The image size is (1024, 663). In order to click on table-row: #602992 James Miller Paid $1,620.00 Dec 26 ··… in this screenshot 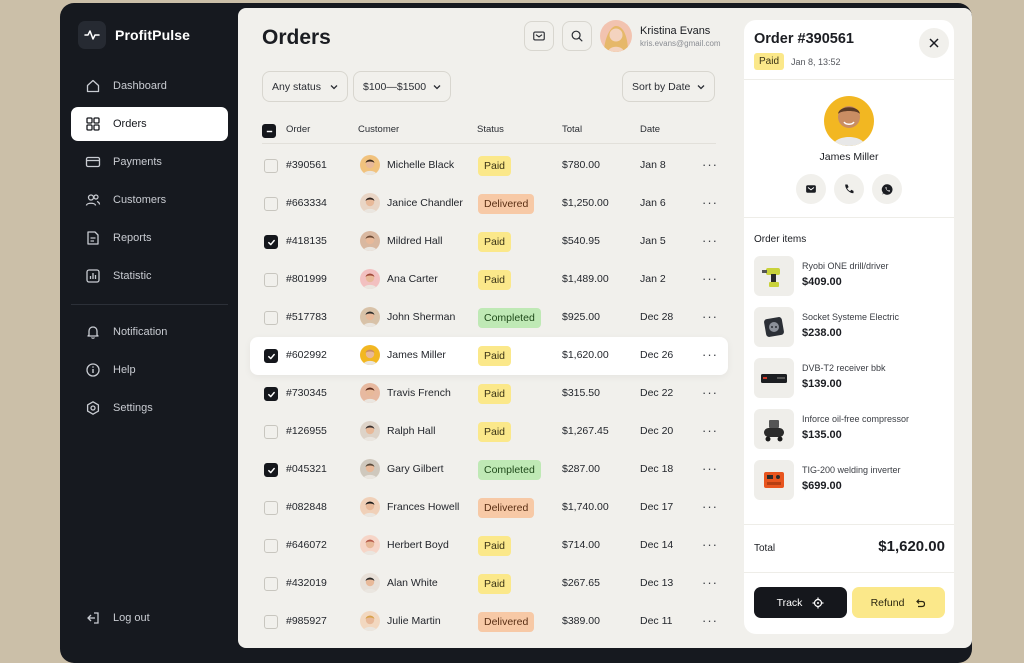, I will do `click(489, 356)`.